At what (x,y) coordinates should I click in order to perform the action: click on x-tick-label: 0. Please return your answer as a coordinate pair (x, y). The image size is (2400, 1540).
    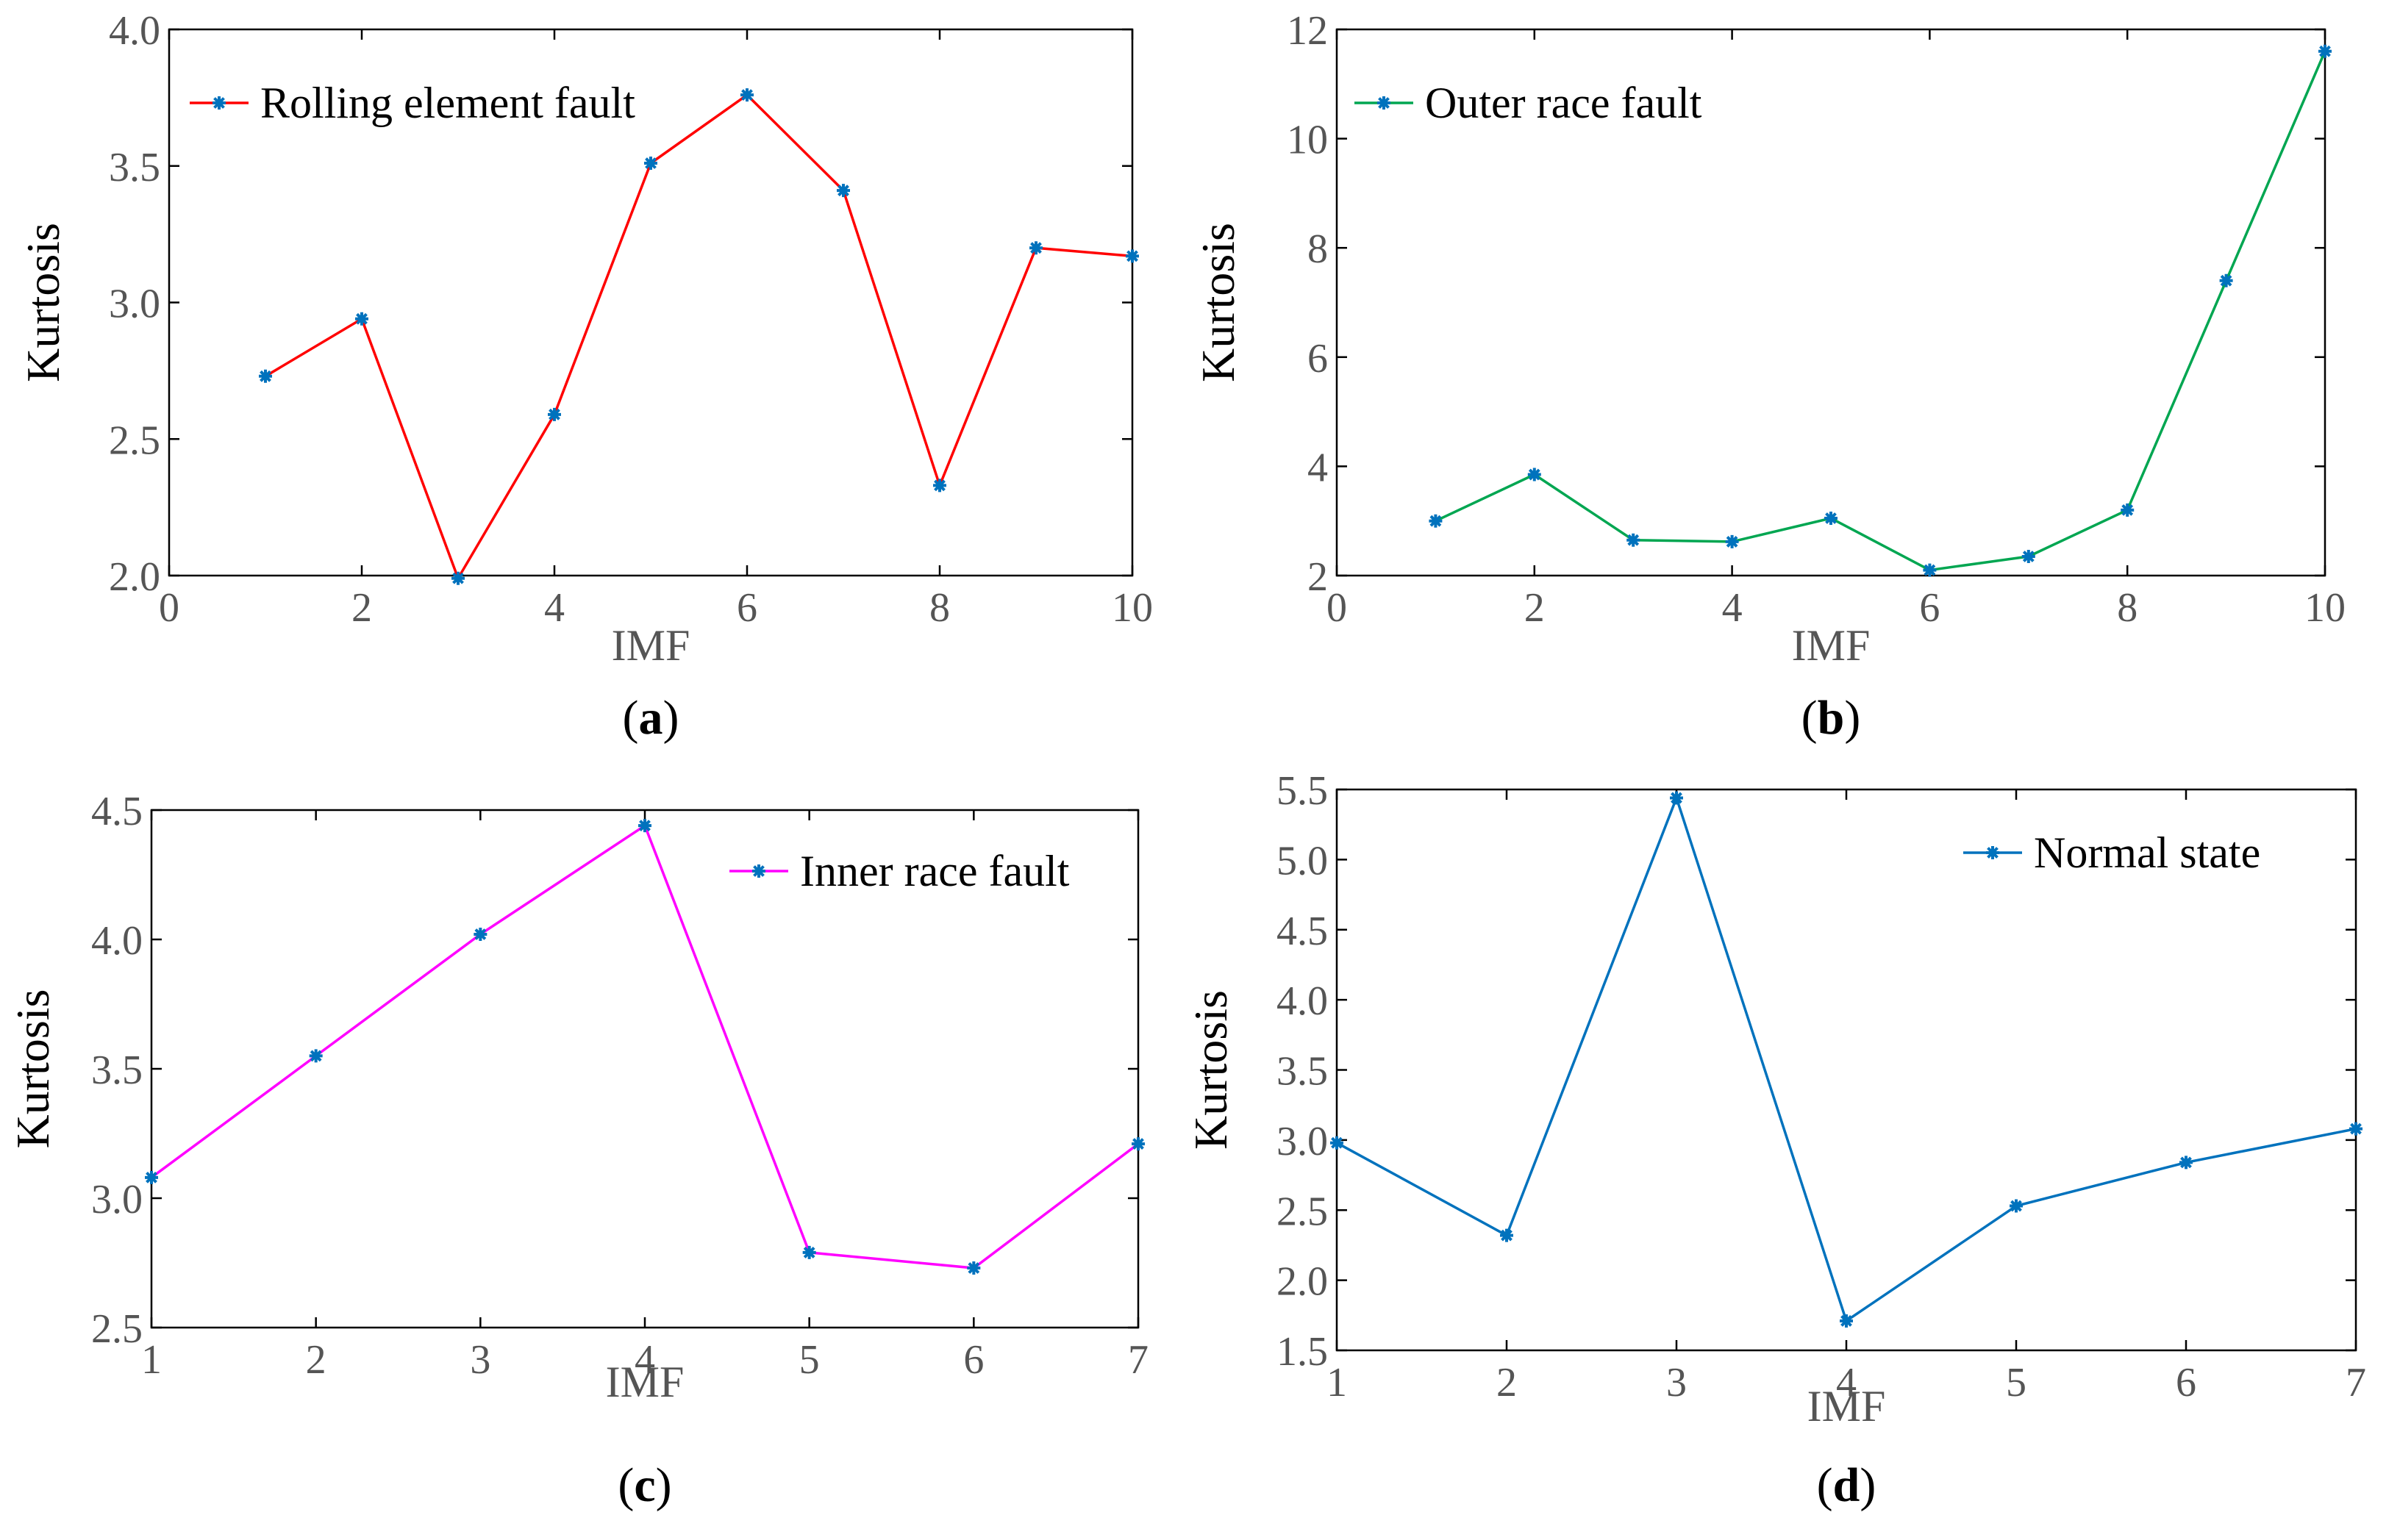
    Looking at the image, I should click on (1337, 608).